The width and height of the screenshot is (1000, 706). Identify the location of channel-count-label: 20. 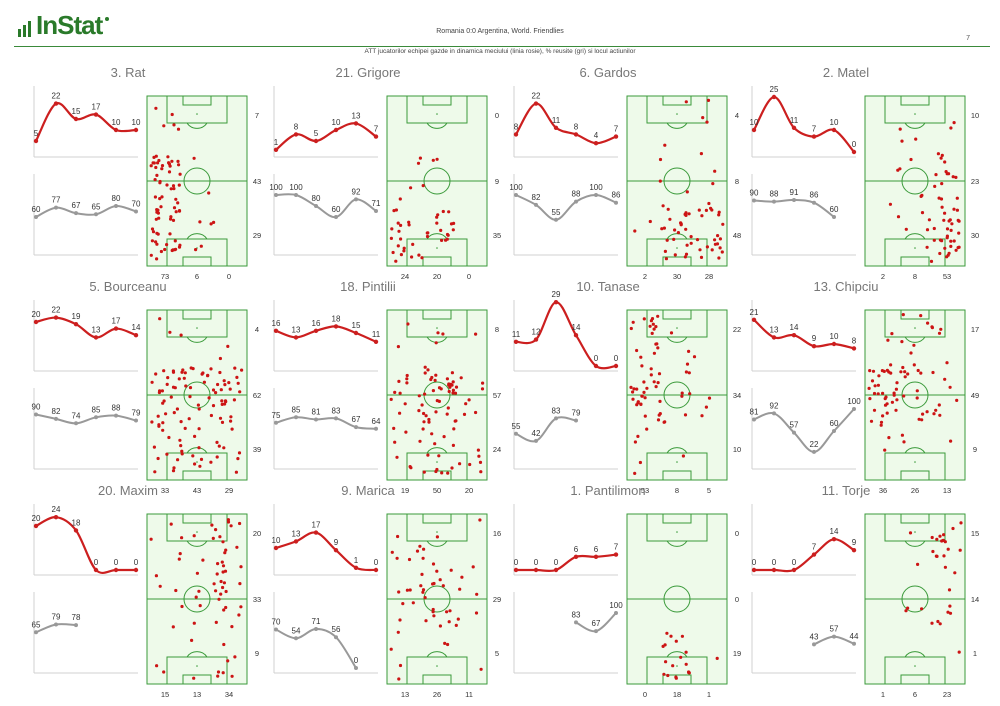
(437, 276).